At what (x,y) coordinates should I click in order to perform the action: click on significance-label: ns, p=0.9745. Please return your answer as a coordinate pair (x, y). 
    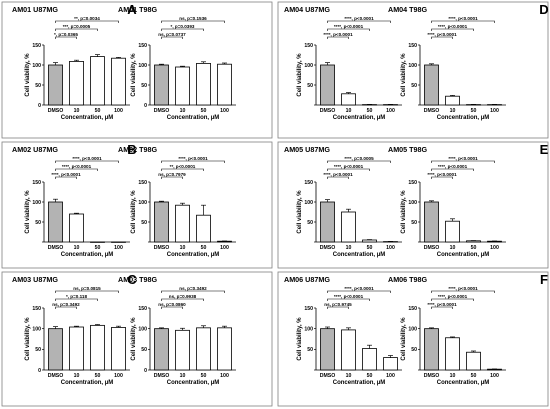
    Looking at the image, I should click on (338, 304).